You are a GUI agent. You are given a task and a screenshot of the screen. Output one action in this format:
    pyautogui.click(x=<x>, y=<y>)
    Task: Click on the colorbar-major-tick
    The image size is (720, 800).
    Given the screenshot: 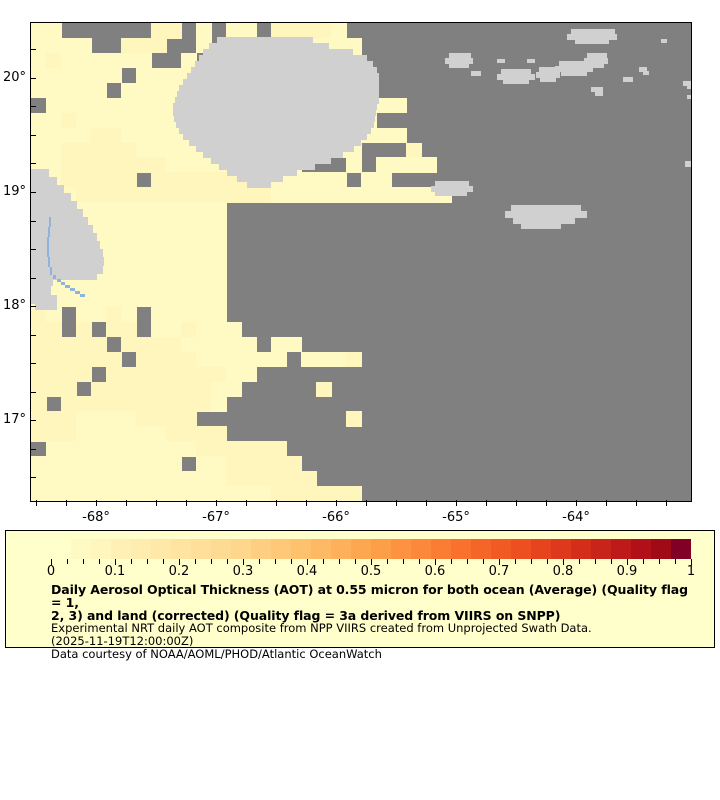 What is the action you would take?
    pyautogui.click(x=435, y=562)
    